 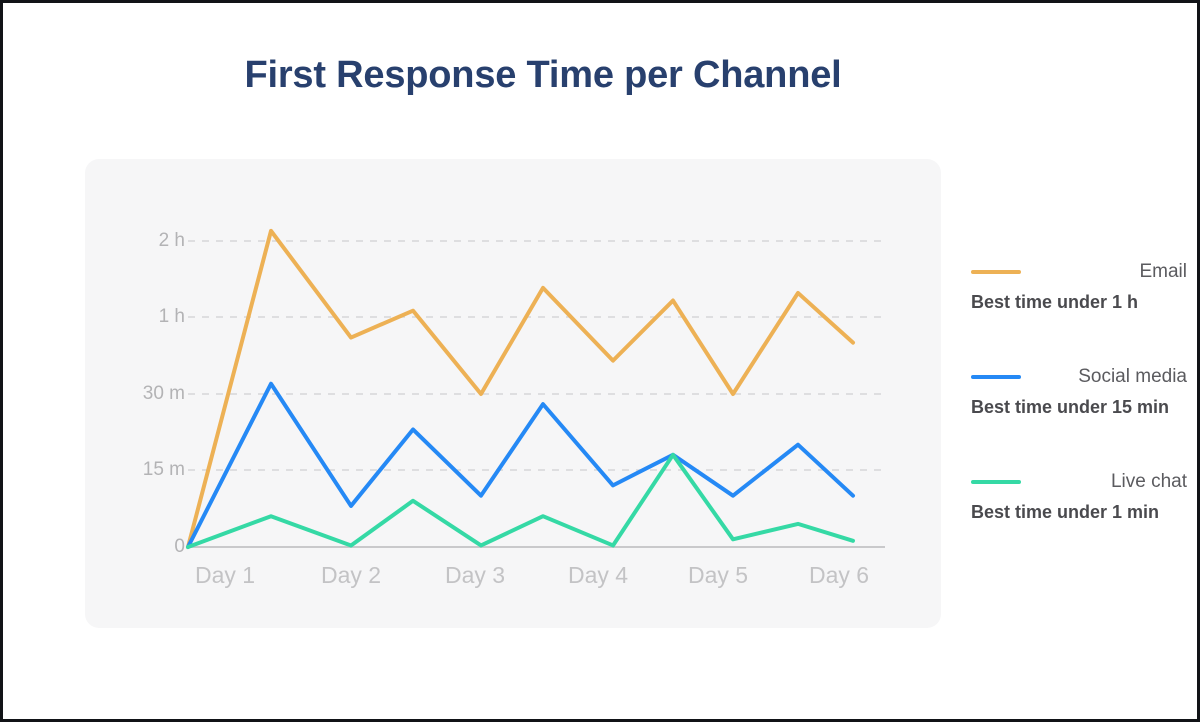 I want to click on legend-item-row: Social media, so click(x=1079, y=377).